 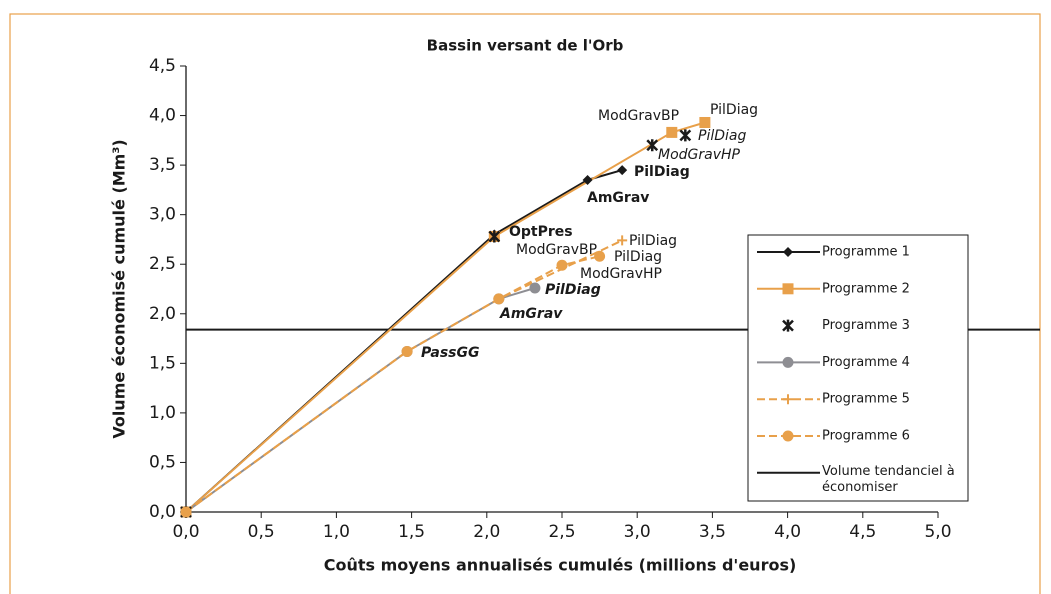 I want to click on y-tick-label: 2,5, so click(x=162, y=264).